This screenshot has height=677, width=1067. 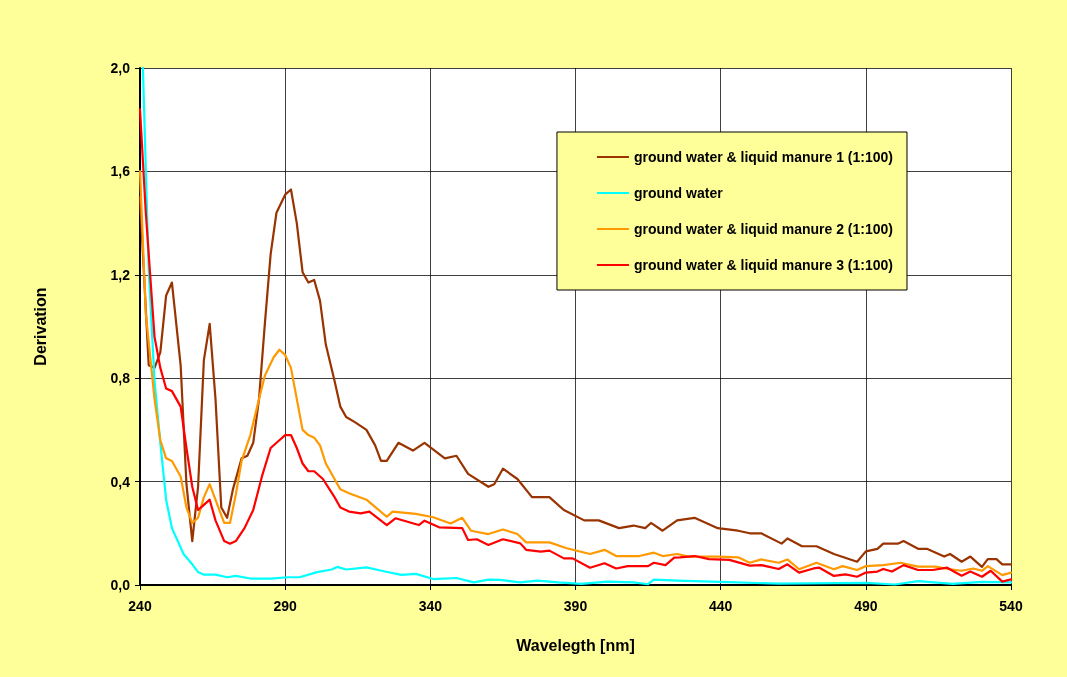 What do you see at coordinates (575, 606) in the screenshot?
I see `x-tick-label: 390` at bounding box center [575, 606].